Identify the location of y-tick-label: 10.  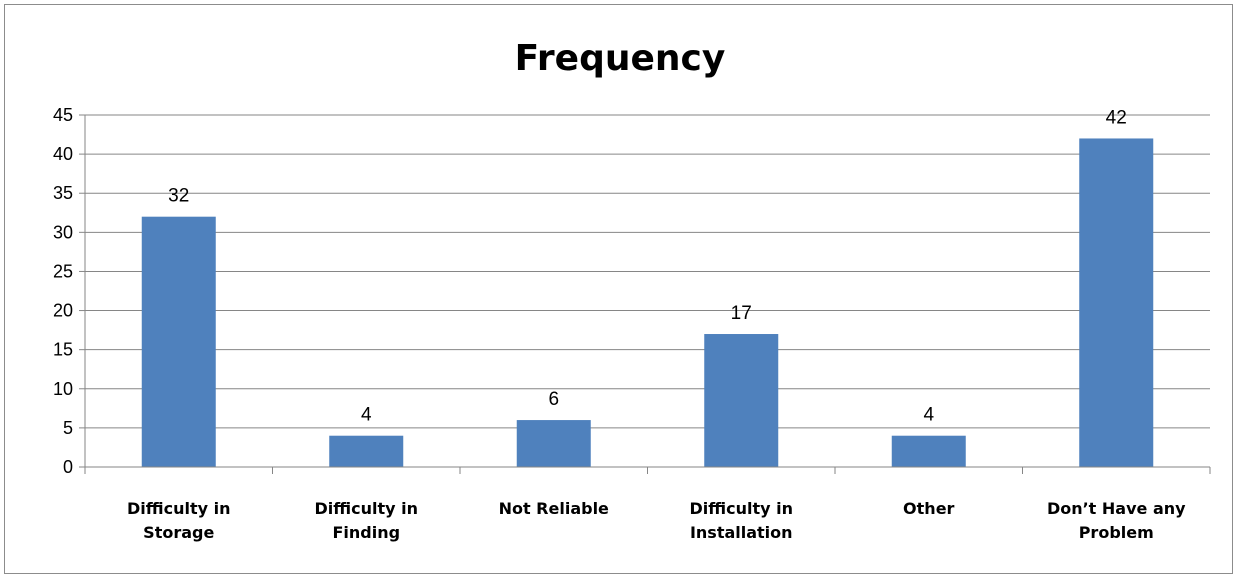
(63, 389).